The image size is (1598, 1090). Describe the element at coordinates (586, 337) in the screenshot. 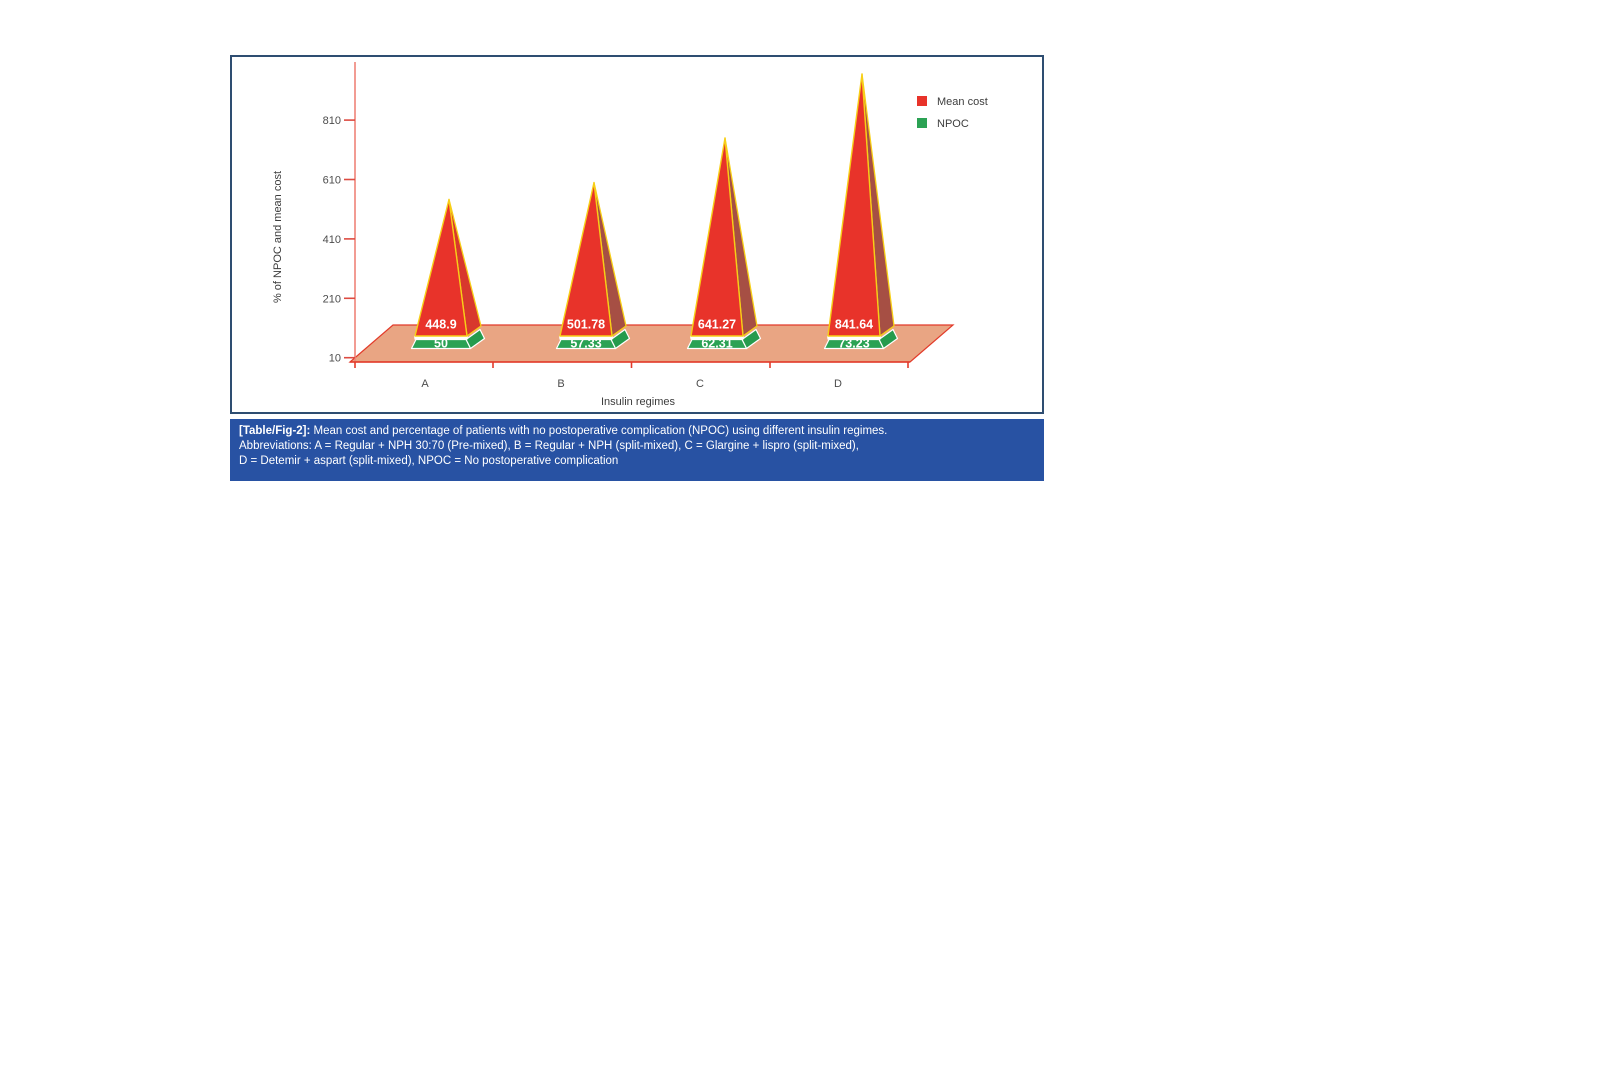

I see `white-band-B` at that location.